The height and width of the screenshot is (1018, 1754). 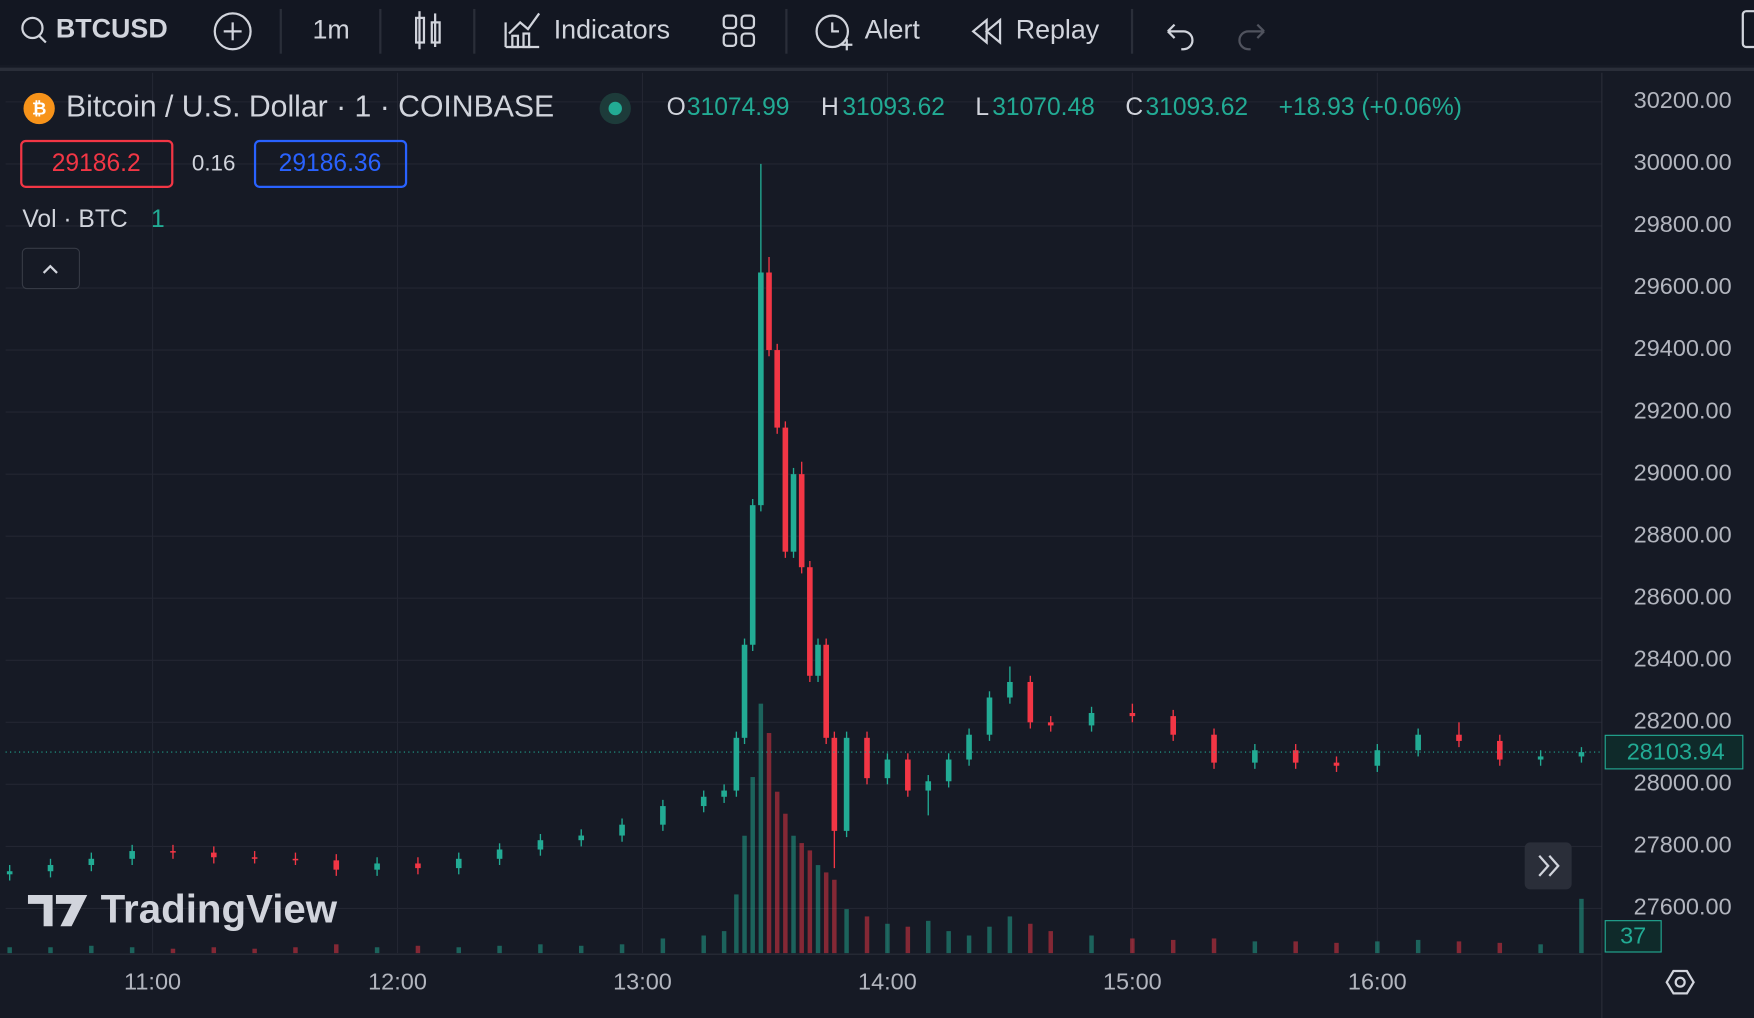 What do you see at coordinates (1683, 100) in the screenshot?
I see `y-tick-label: 30200.00` at bounding box center [1683, 100].